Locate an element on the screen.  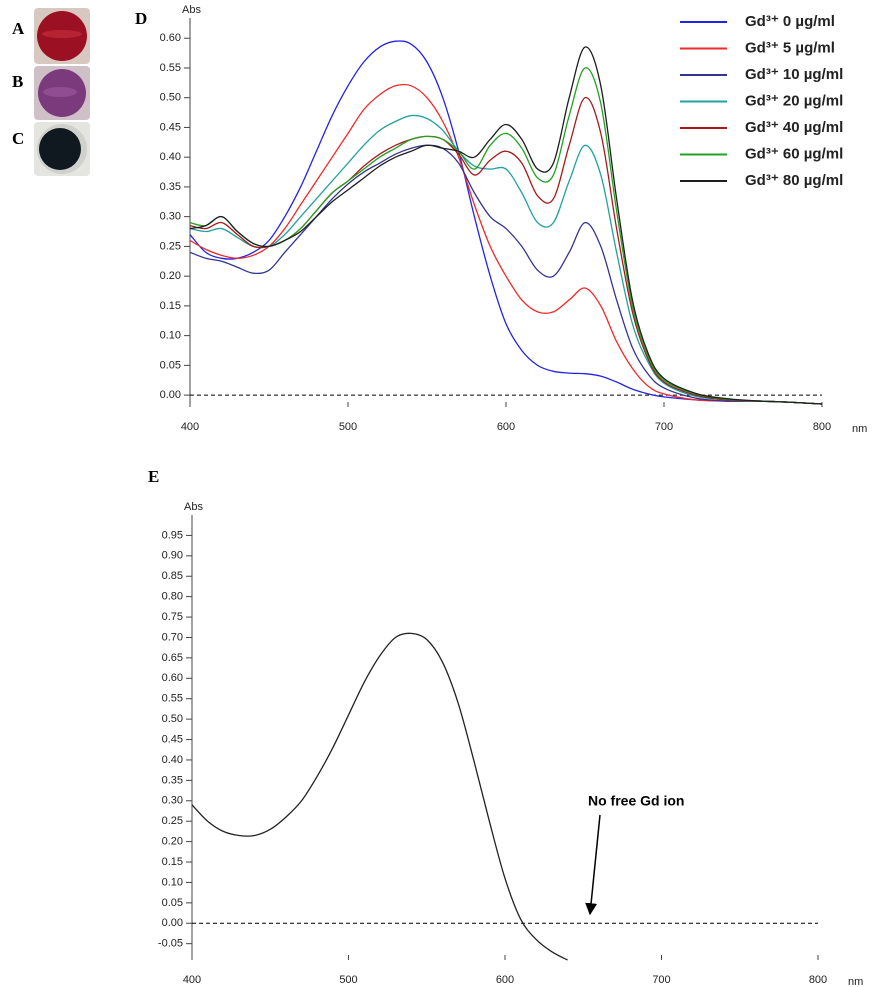
legend-label: Gd³⁺ 5 µg/ml is located at coordinates (790, 47).